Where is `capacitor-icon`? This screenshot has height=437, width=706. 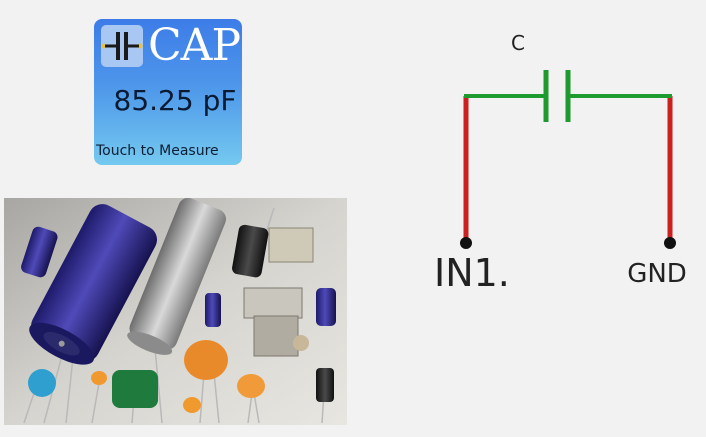 capacitor-icon is located at coordinates (122, 46).